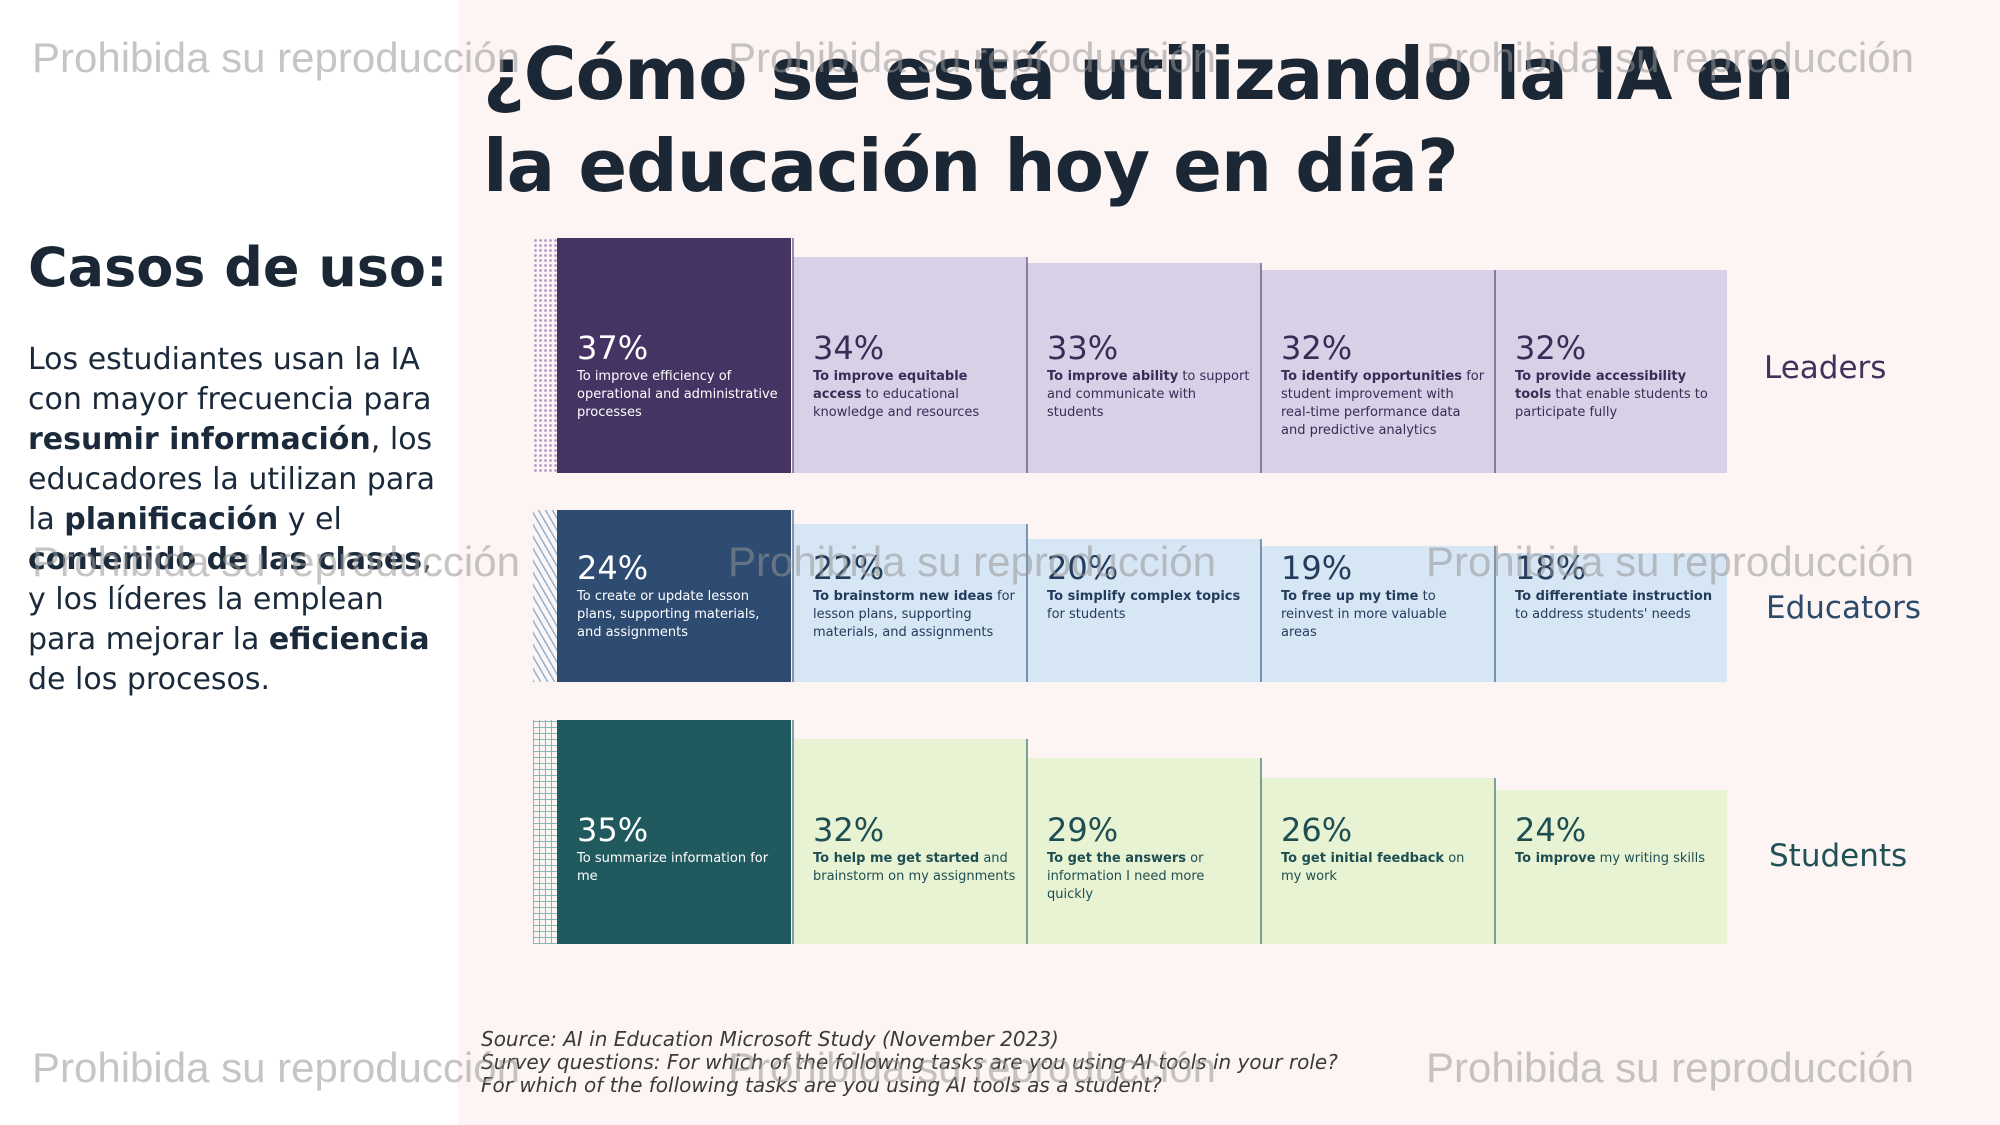 The width and height of the screenshot is (2000, 1125). Describe the element at coordinates (1825, 368) in the screenshot. I see `row-label-leaders: Leaders` at that location.